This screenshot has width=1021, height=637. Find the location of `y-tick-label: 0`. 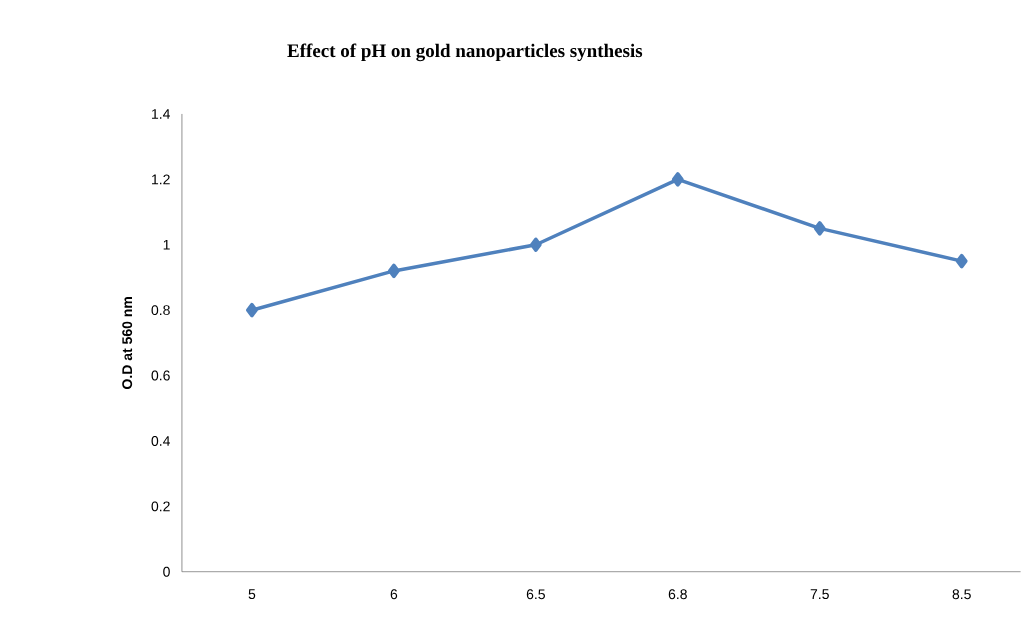

y-tick-label: 0 is located at coordinates (166, 571).